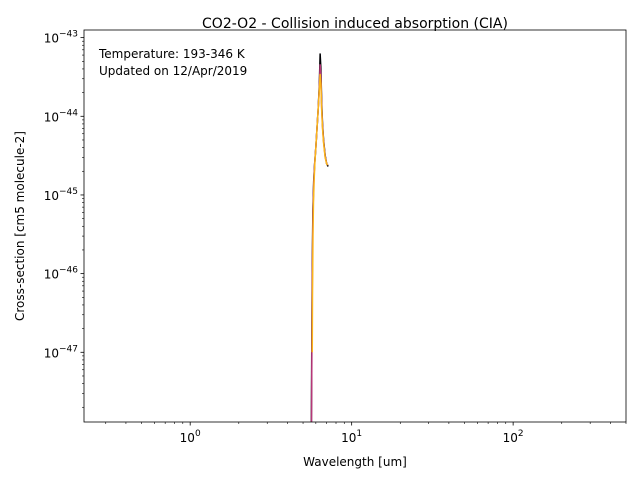 This screenshot has width=640, height=480. Describe the element at coordinates (190, 437) in the screenshot. I see `x-tick-label: 10⁰` at that location.